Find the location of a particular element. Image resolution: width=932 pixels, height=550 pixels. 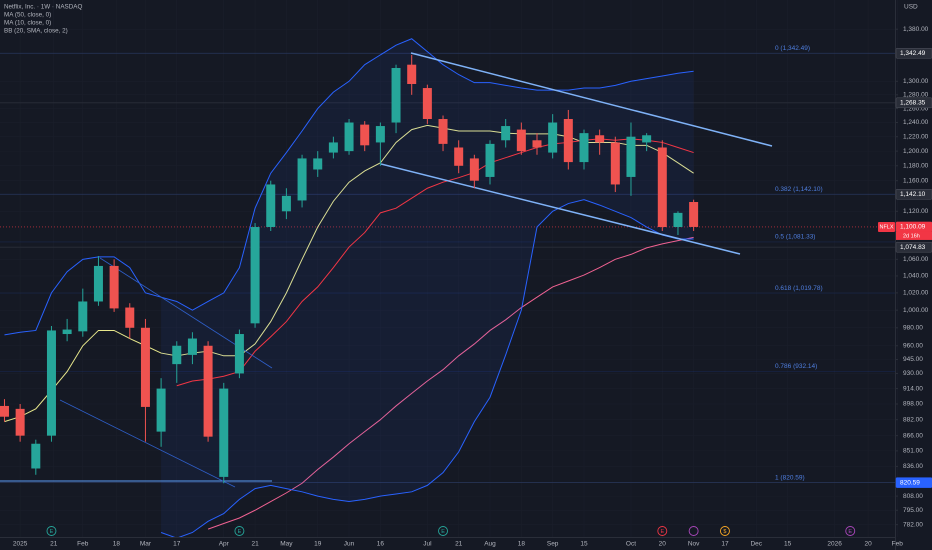

events: E E E E $ E is located at coordinates (451, 531).